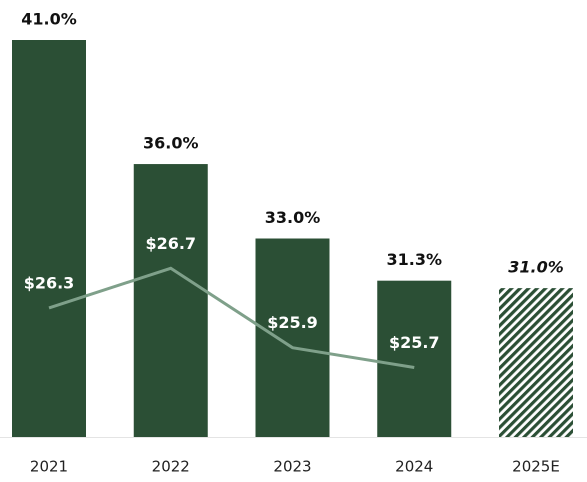  I want to click on x-tick-label: 2025E, so click(536, 467).